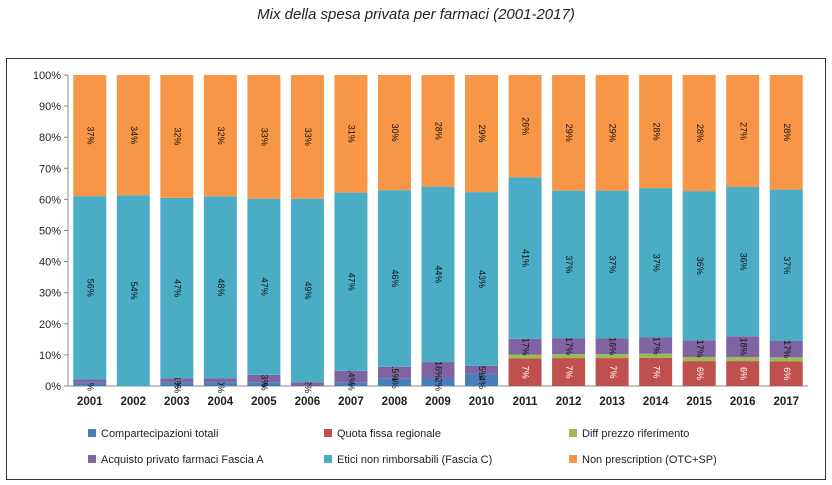 This screenshot has height=485, width=832. I want to click on y-tick-label: 60%, so click(50, 200).